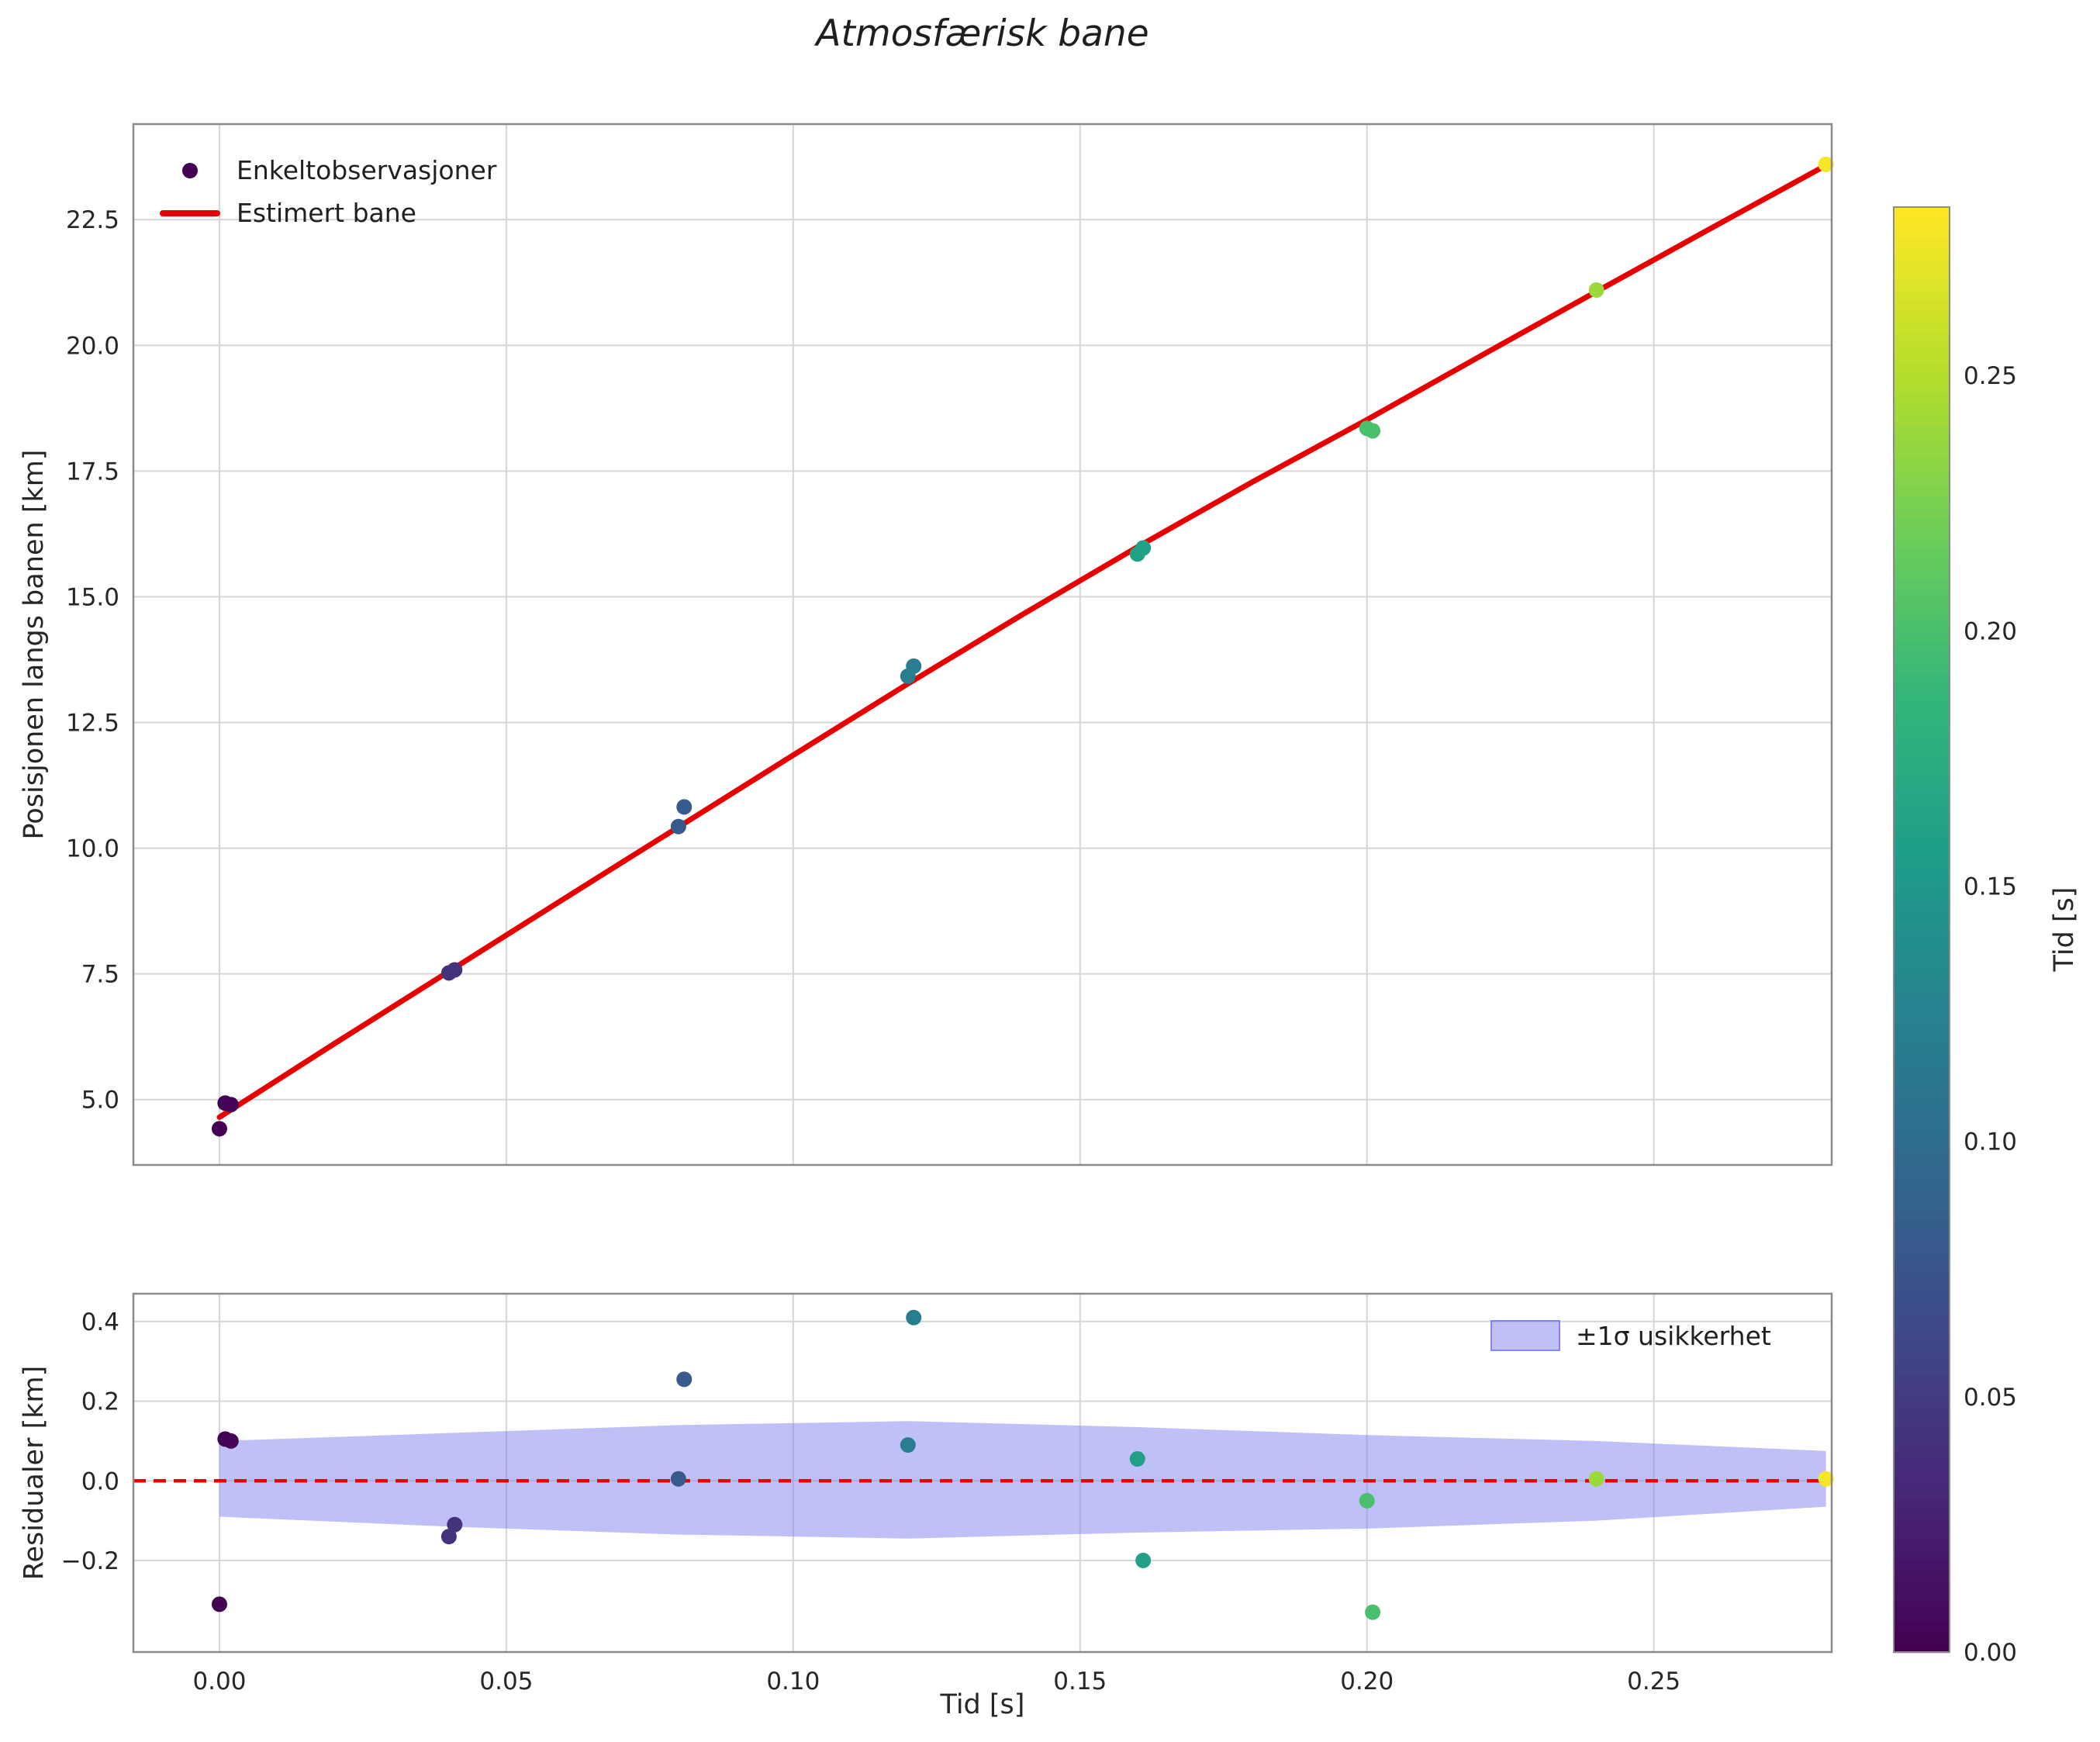 The width and height of the screenshot is (2100, 1742). I want to click on legend-row-band: ±1σ usikkerhet, so click(1630, 1335).